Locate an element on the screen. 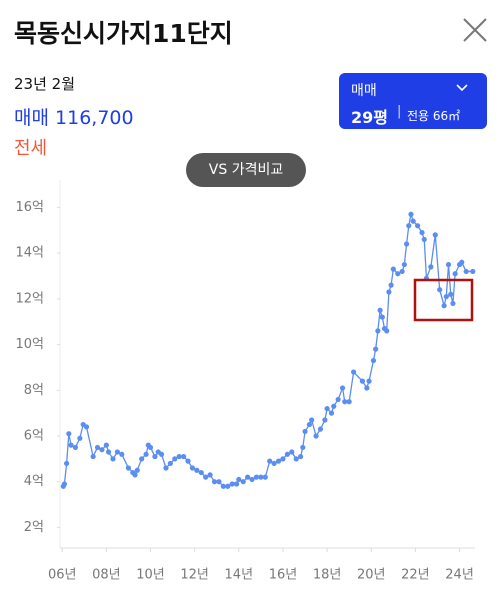 The image size is (500, 597). close-button is located at coordinates (475, 30).